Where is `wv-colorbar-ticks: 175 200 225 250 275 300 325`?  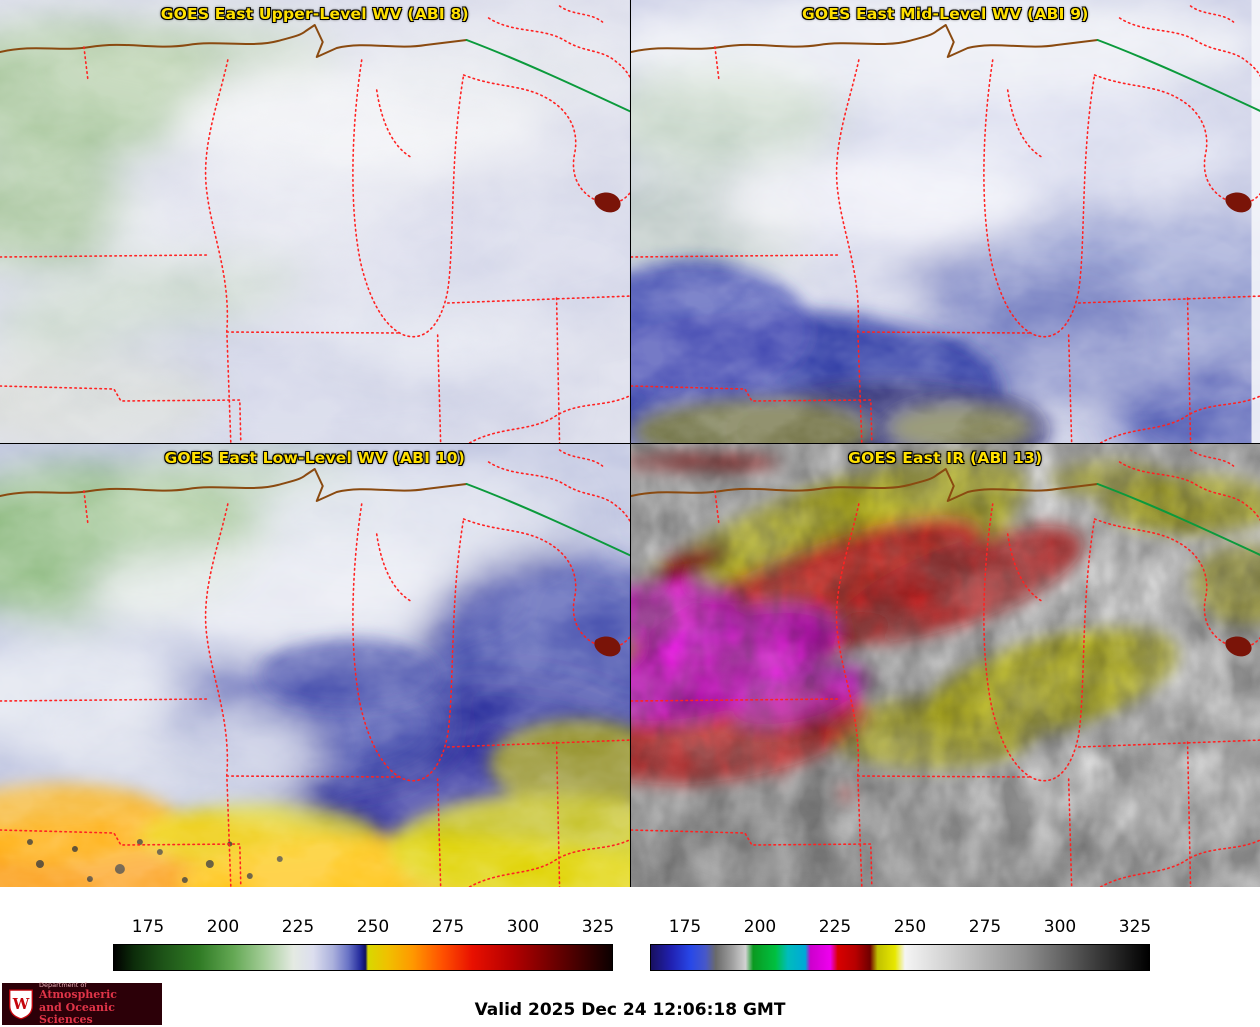 wv-colorbar-ticks: 175 200 225 250 275 300 325 is located at coordinates (364, 929).